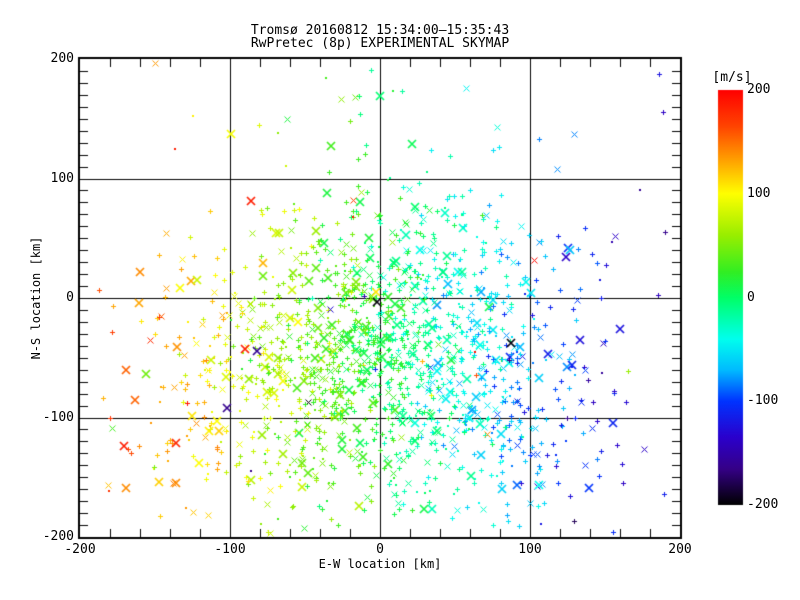 The height and width of the screenshot is (600, 800). I want to click on colorbar-tick-label: 200, so click(759, 89).